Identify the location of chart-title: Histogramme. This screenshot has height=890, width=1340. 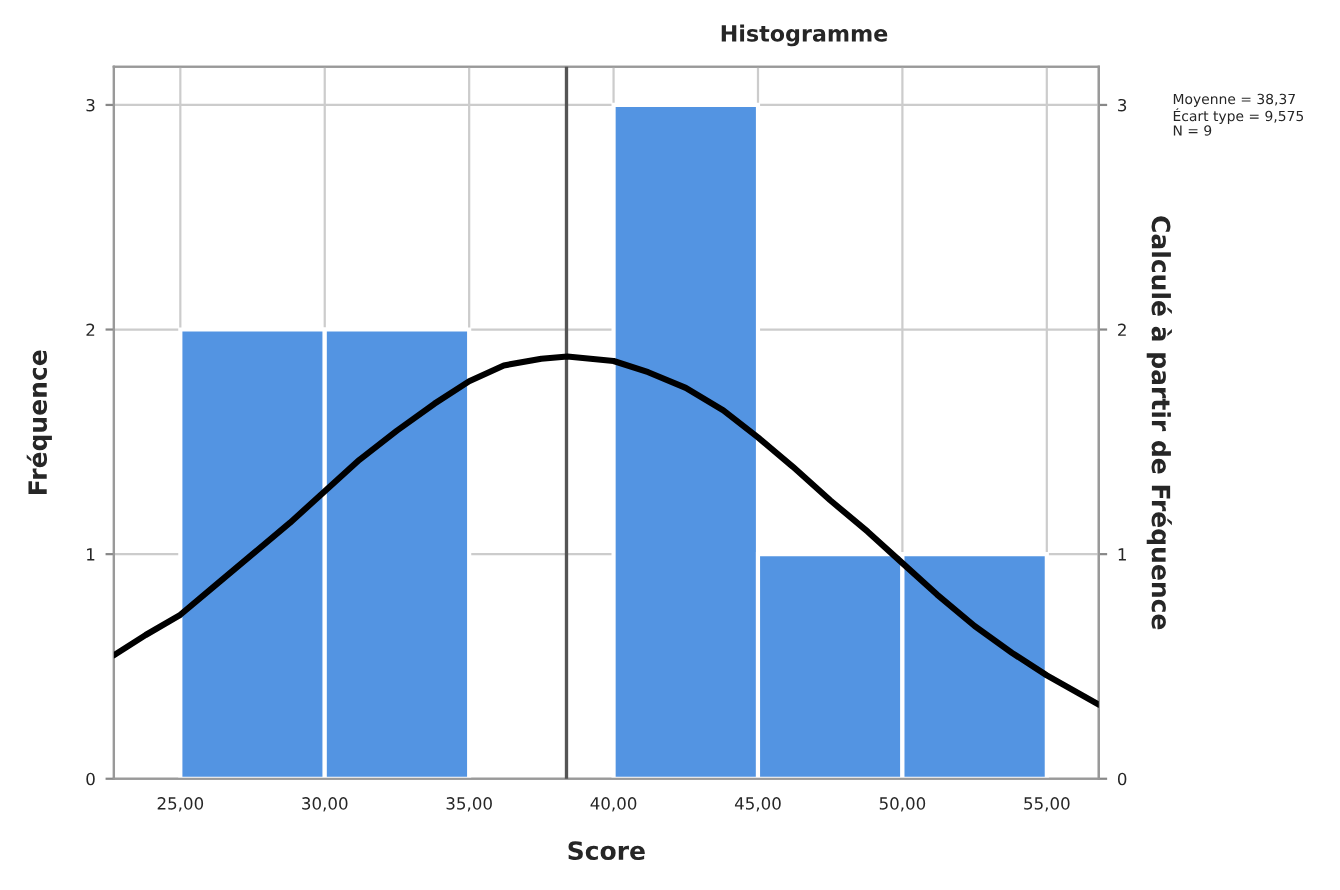
(804, 35).